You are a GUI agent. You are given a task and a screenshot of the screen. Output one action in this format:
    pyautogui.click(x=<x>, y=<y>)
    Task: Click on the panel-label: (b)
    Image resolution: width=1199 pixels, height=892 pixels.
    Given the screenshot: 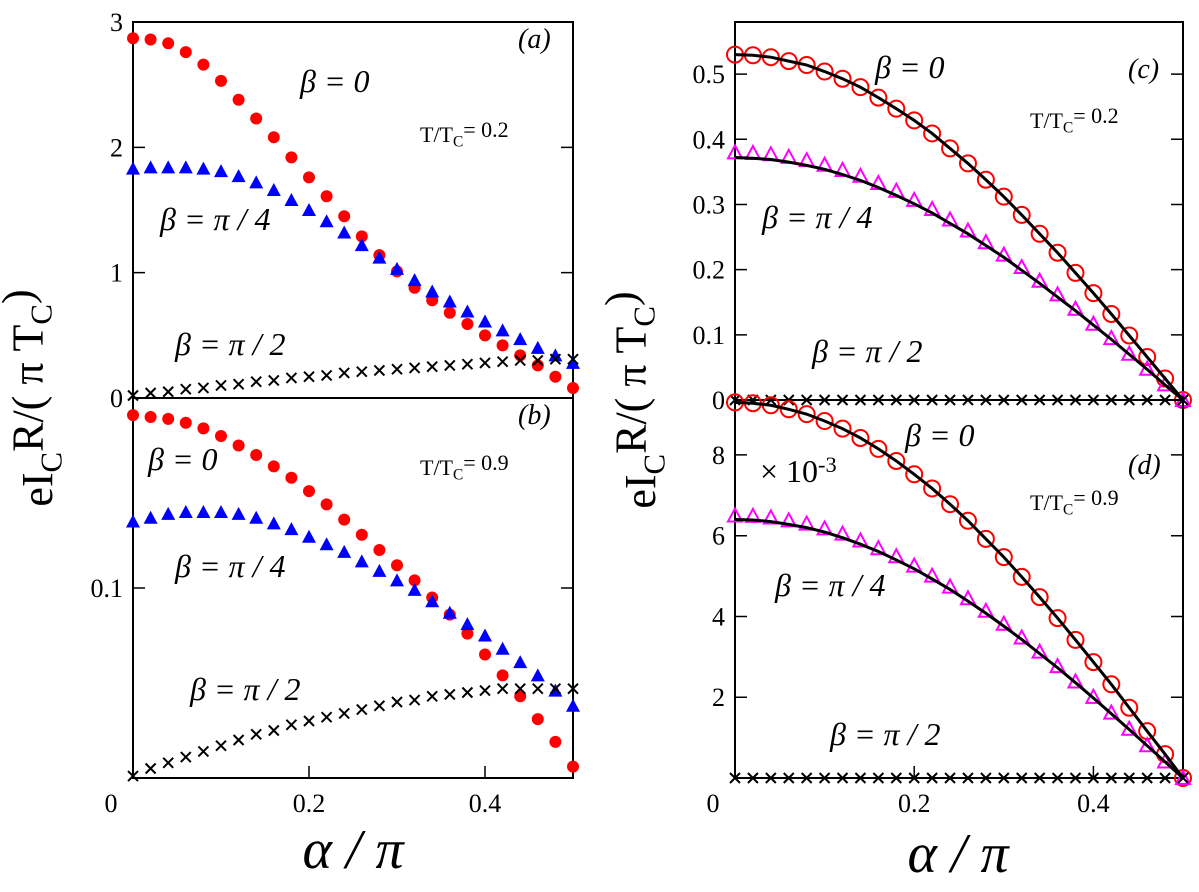 What is the action you would take?
    pyautogui.click(x=534, y=415)
    